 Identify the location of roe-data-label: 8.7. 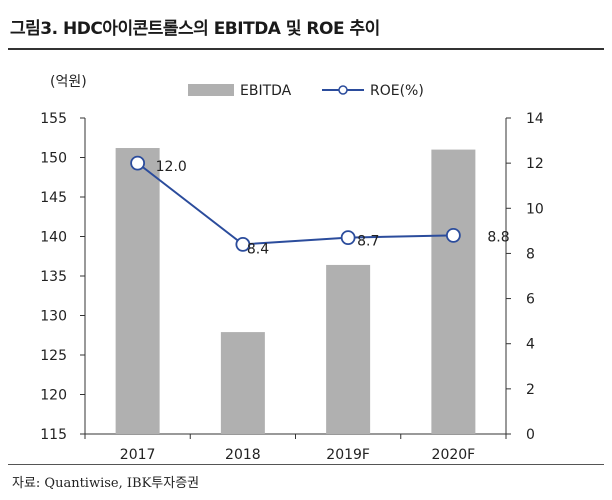
(368, 242).